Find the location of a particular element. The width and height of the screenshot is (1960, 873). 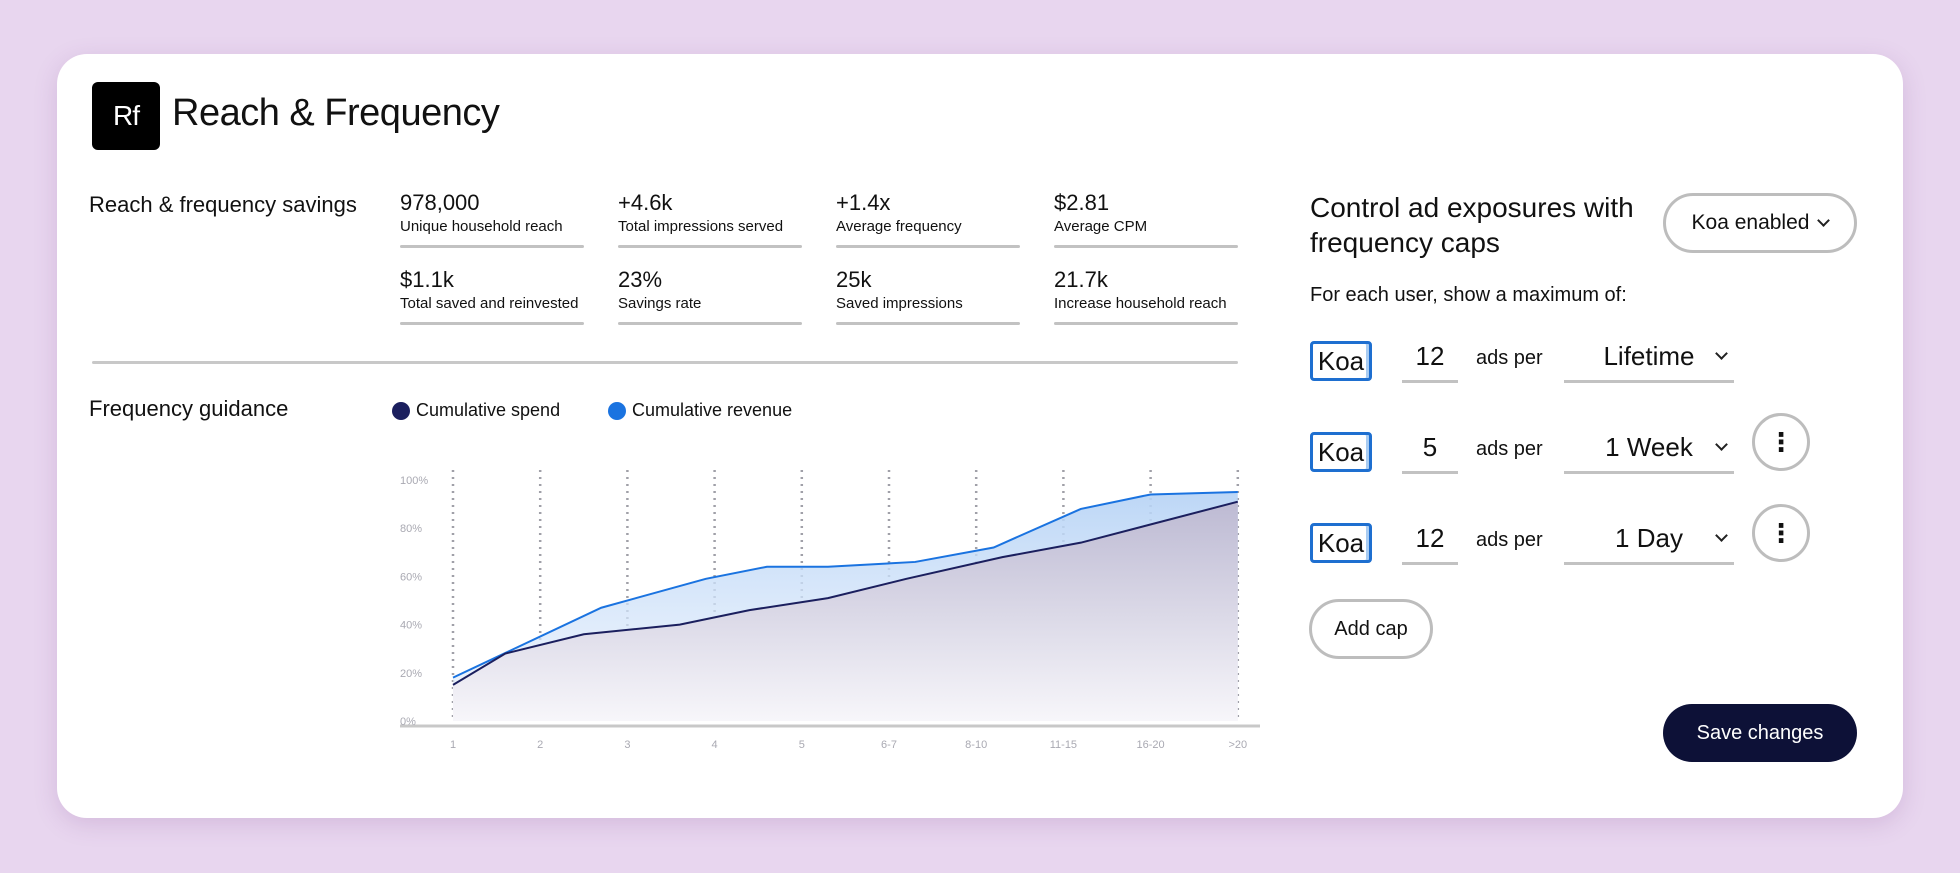

guidance-section-label: Frequency guidance is located at coordinates (189, 408).